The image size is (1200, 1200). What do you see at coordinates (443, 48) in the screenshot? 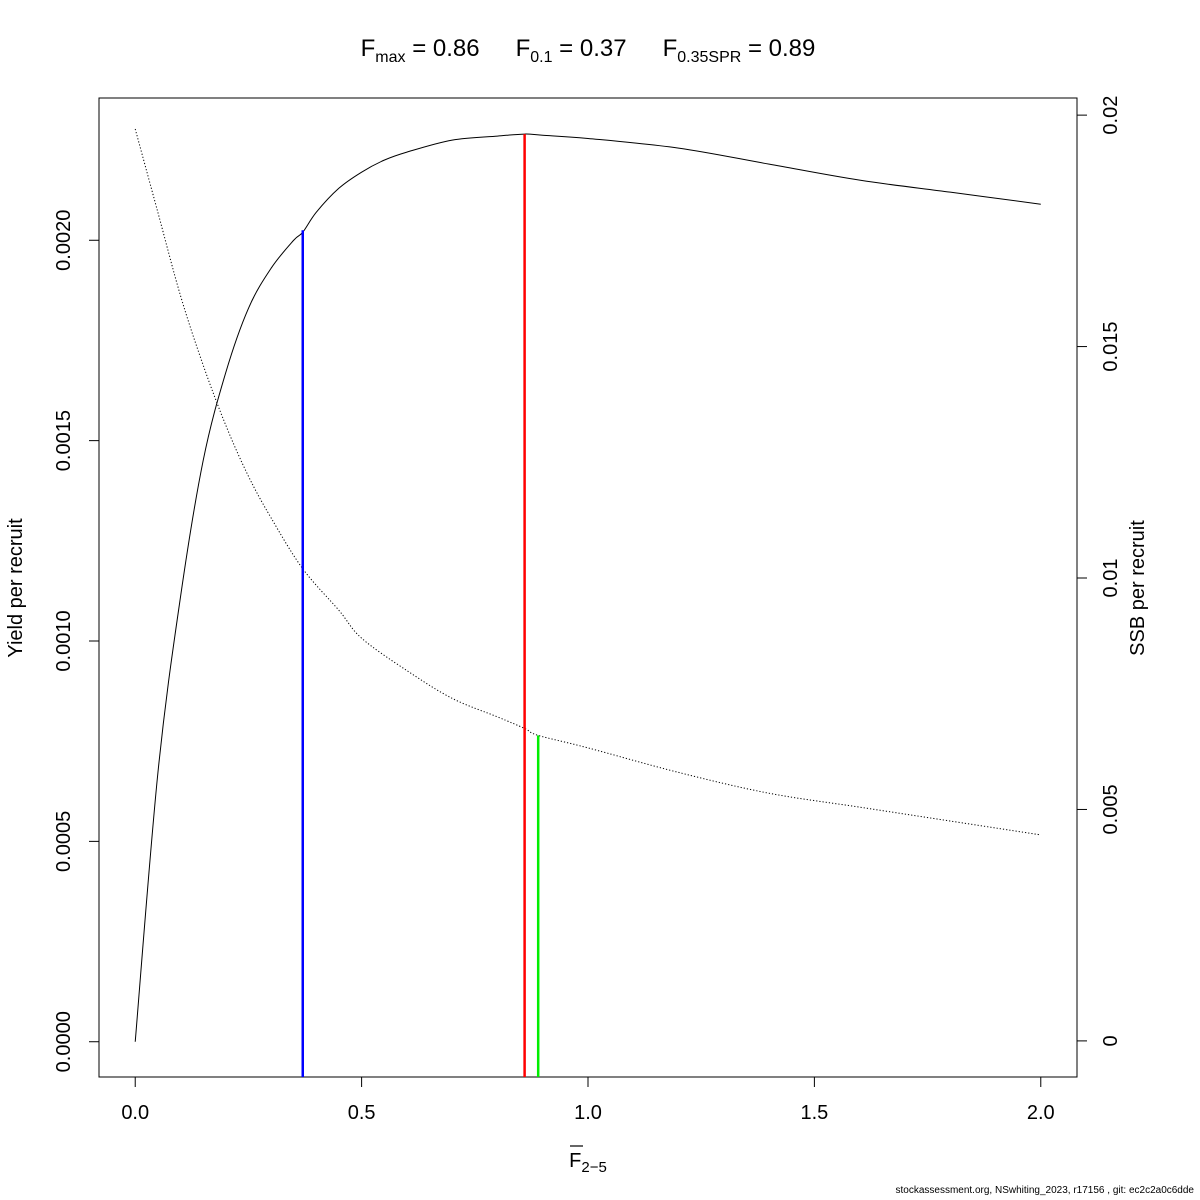
I see `title-term-value: = 0.86` at bounding box center [443, 48].